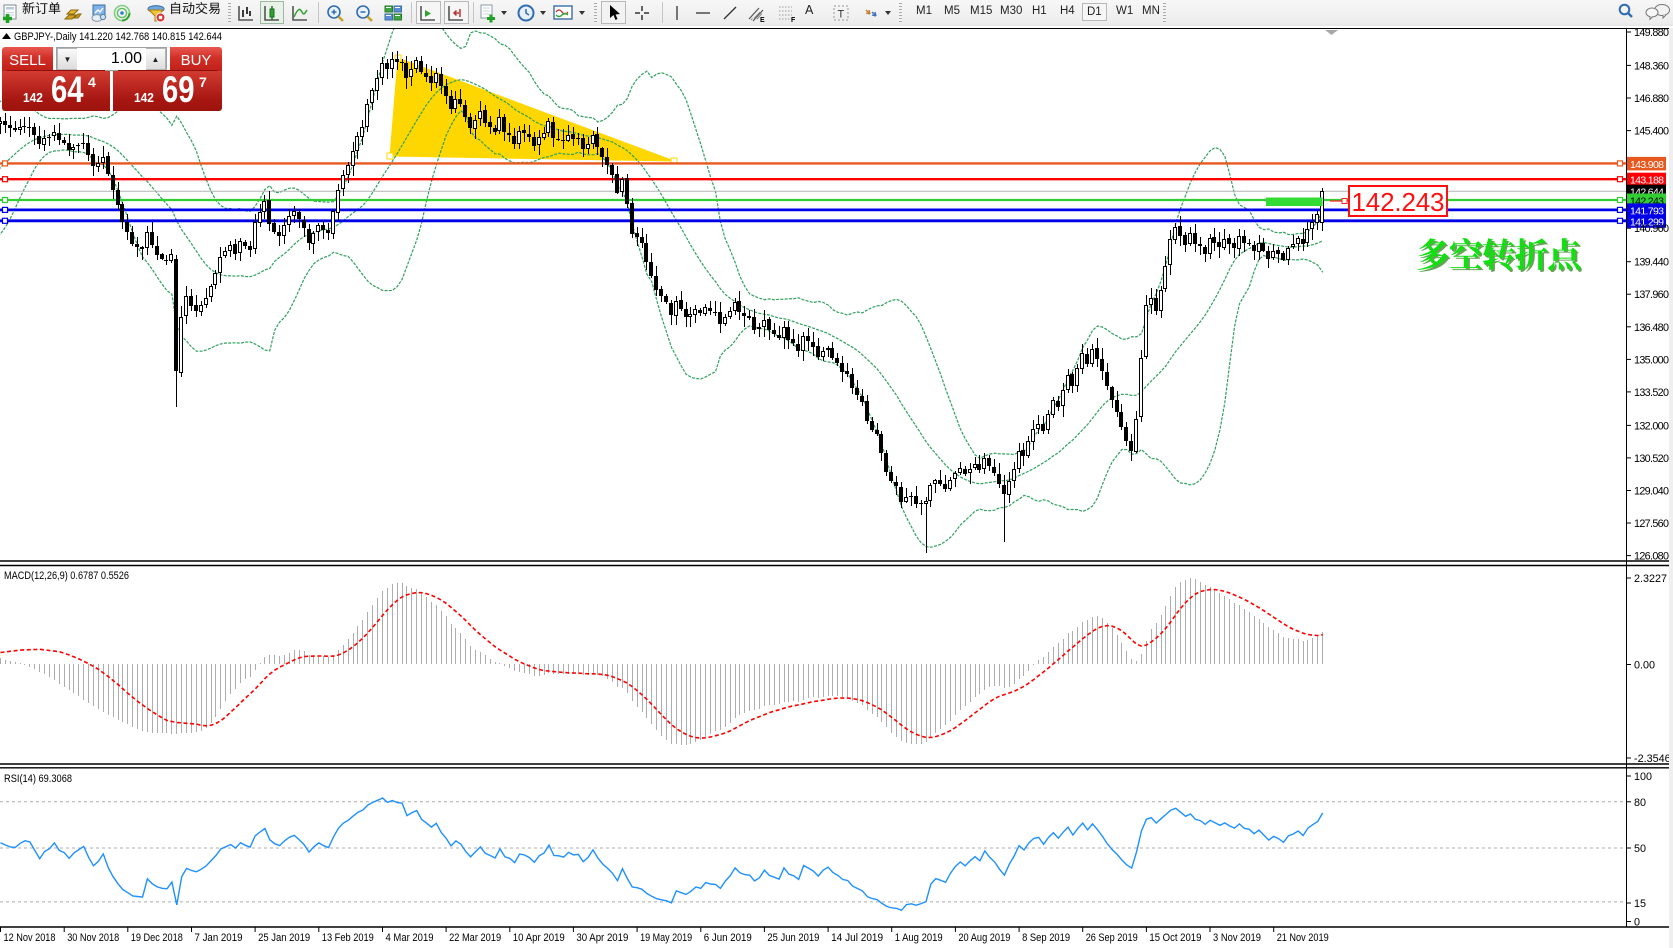  Describe the element at coordinates (38, 779) in the screenshot. I see `svg-text: RSI(14) 69.3068` at that location.